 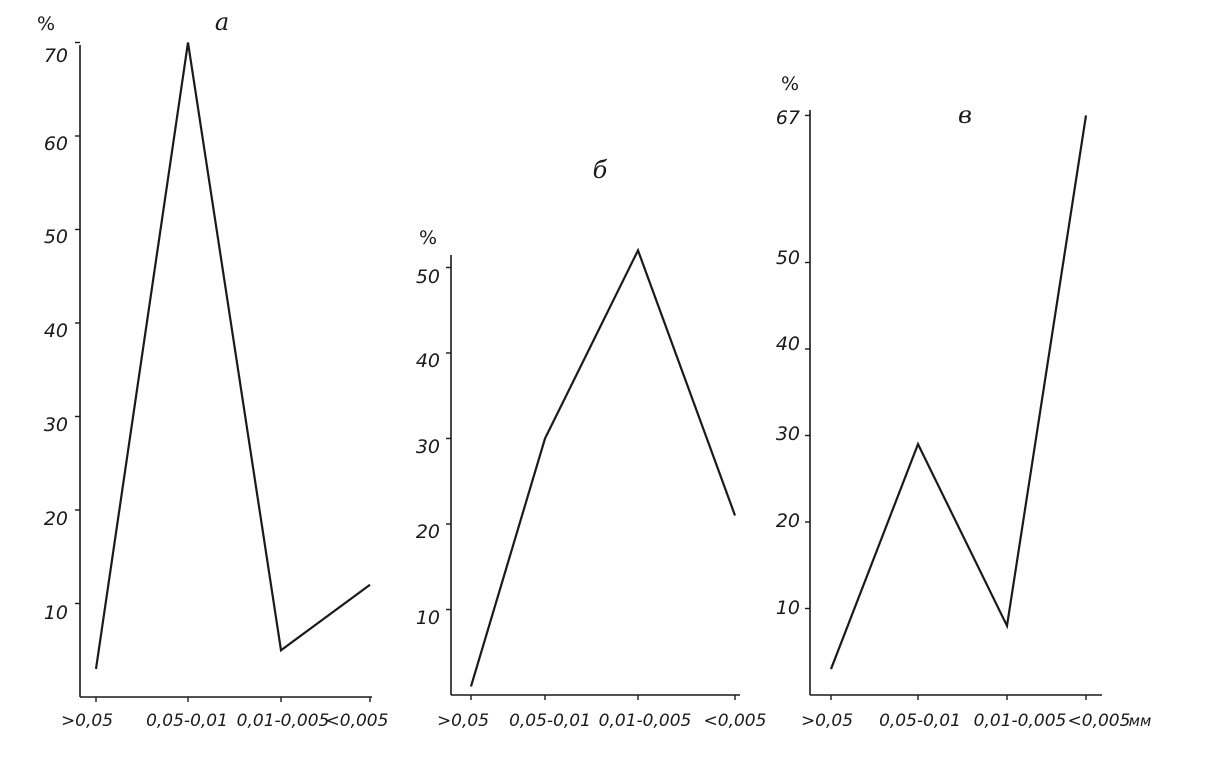 What do you see at coordinates (428, 361) in the screenshot?
I see `panel-b-ytick-label: 40` at bounding box center [428, 361].